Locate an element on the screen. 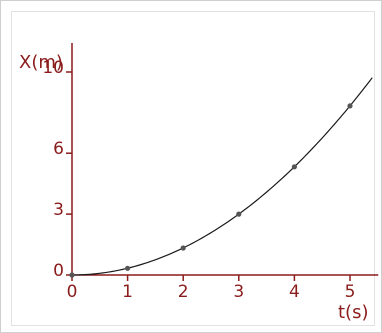 The image size is (382, 333). x-tick-label: 2 is located at coordinates (183, 292).